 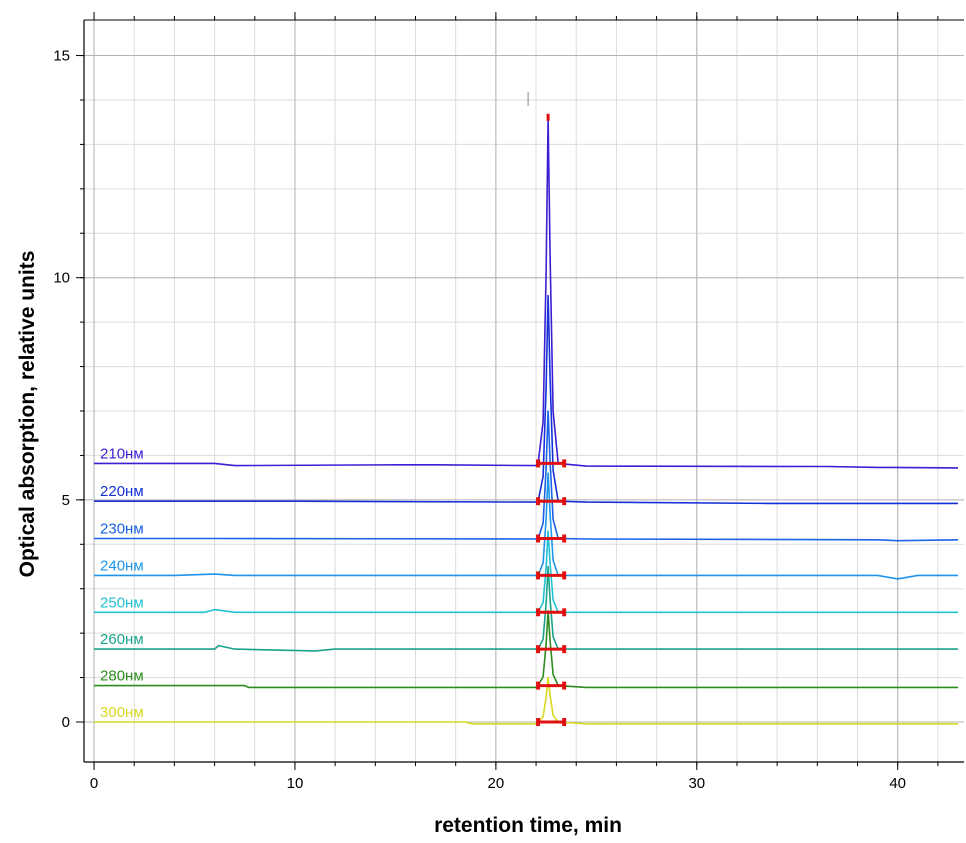 I want to click on x-tick-label: 0, so click(x=94, y=783).